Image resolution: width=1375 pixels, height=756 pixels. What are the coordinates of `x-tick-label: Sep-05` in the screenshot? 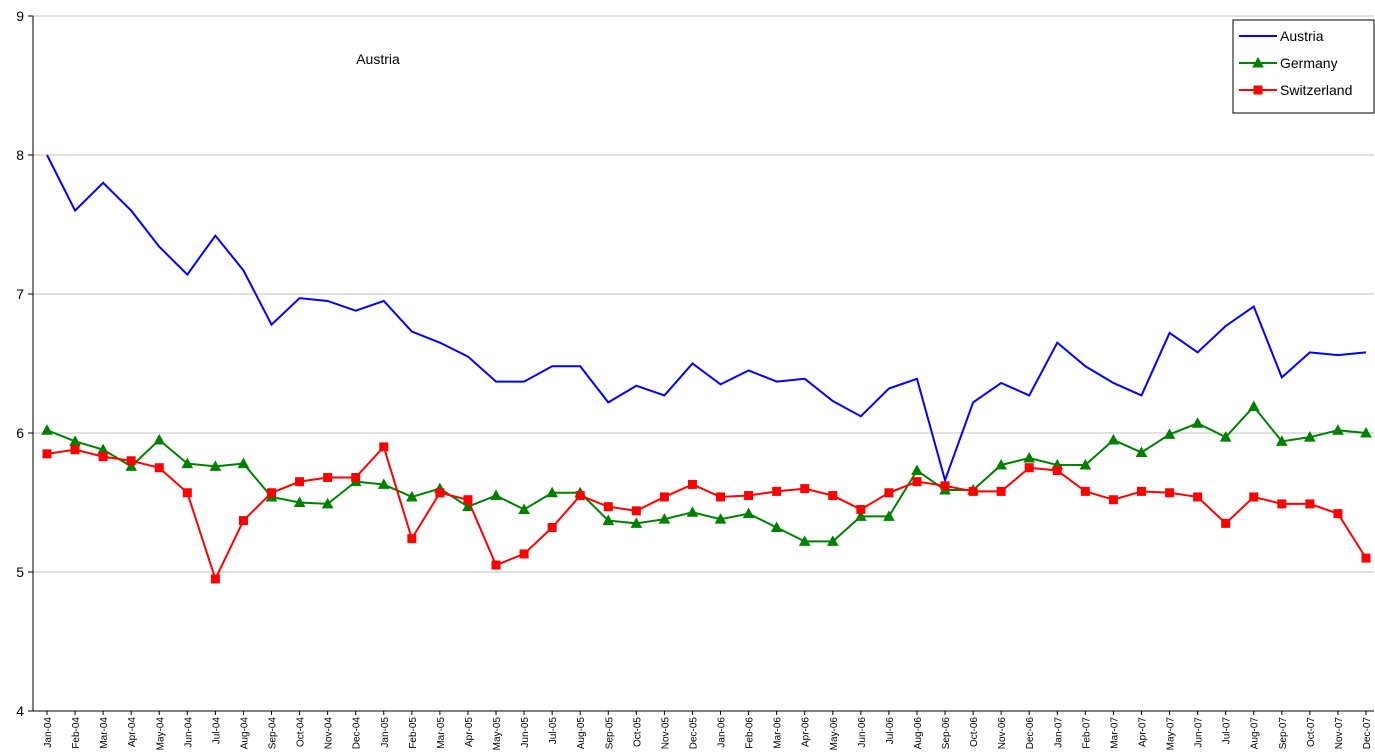 It's located at (609, 733).